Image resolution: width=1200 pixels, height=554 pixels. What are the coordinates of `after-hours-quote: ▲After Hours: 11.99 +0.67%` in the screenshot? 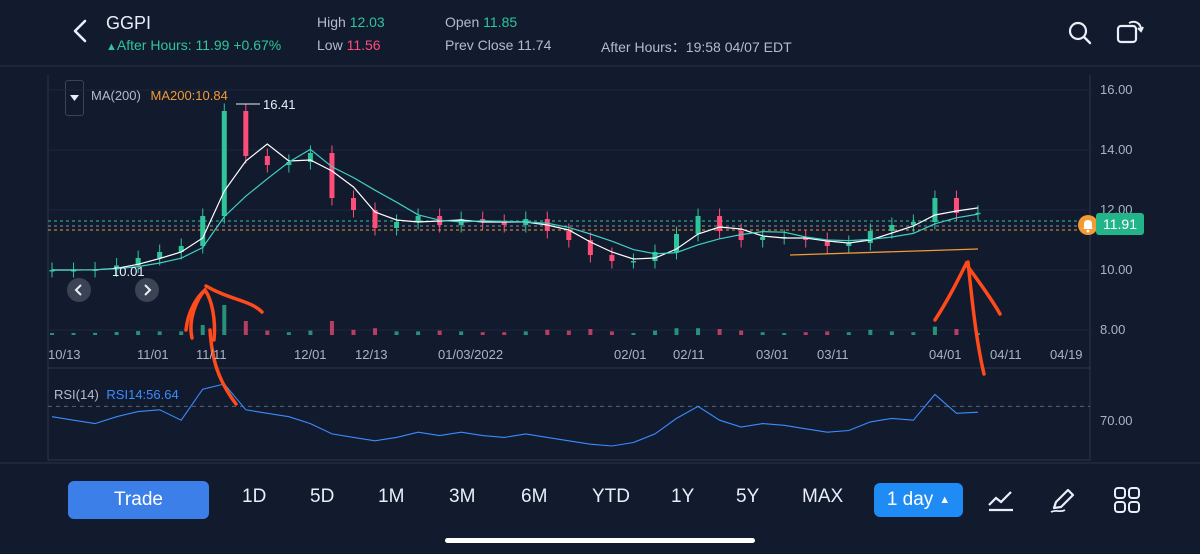 It's located at (193, 45).